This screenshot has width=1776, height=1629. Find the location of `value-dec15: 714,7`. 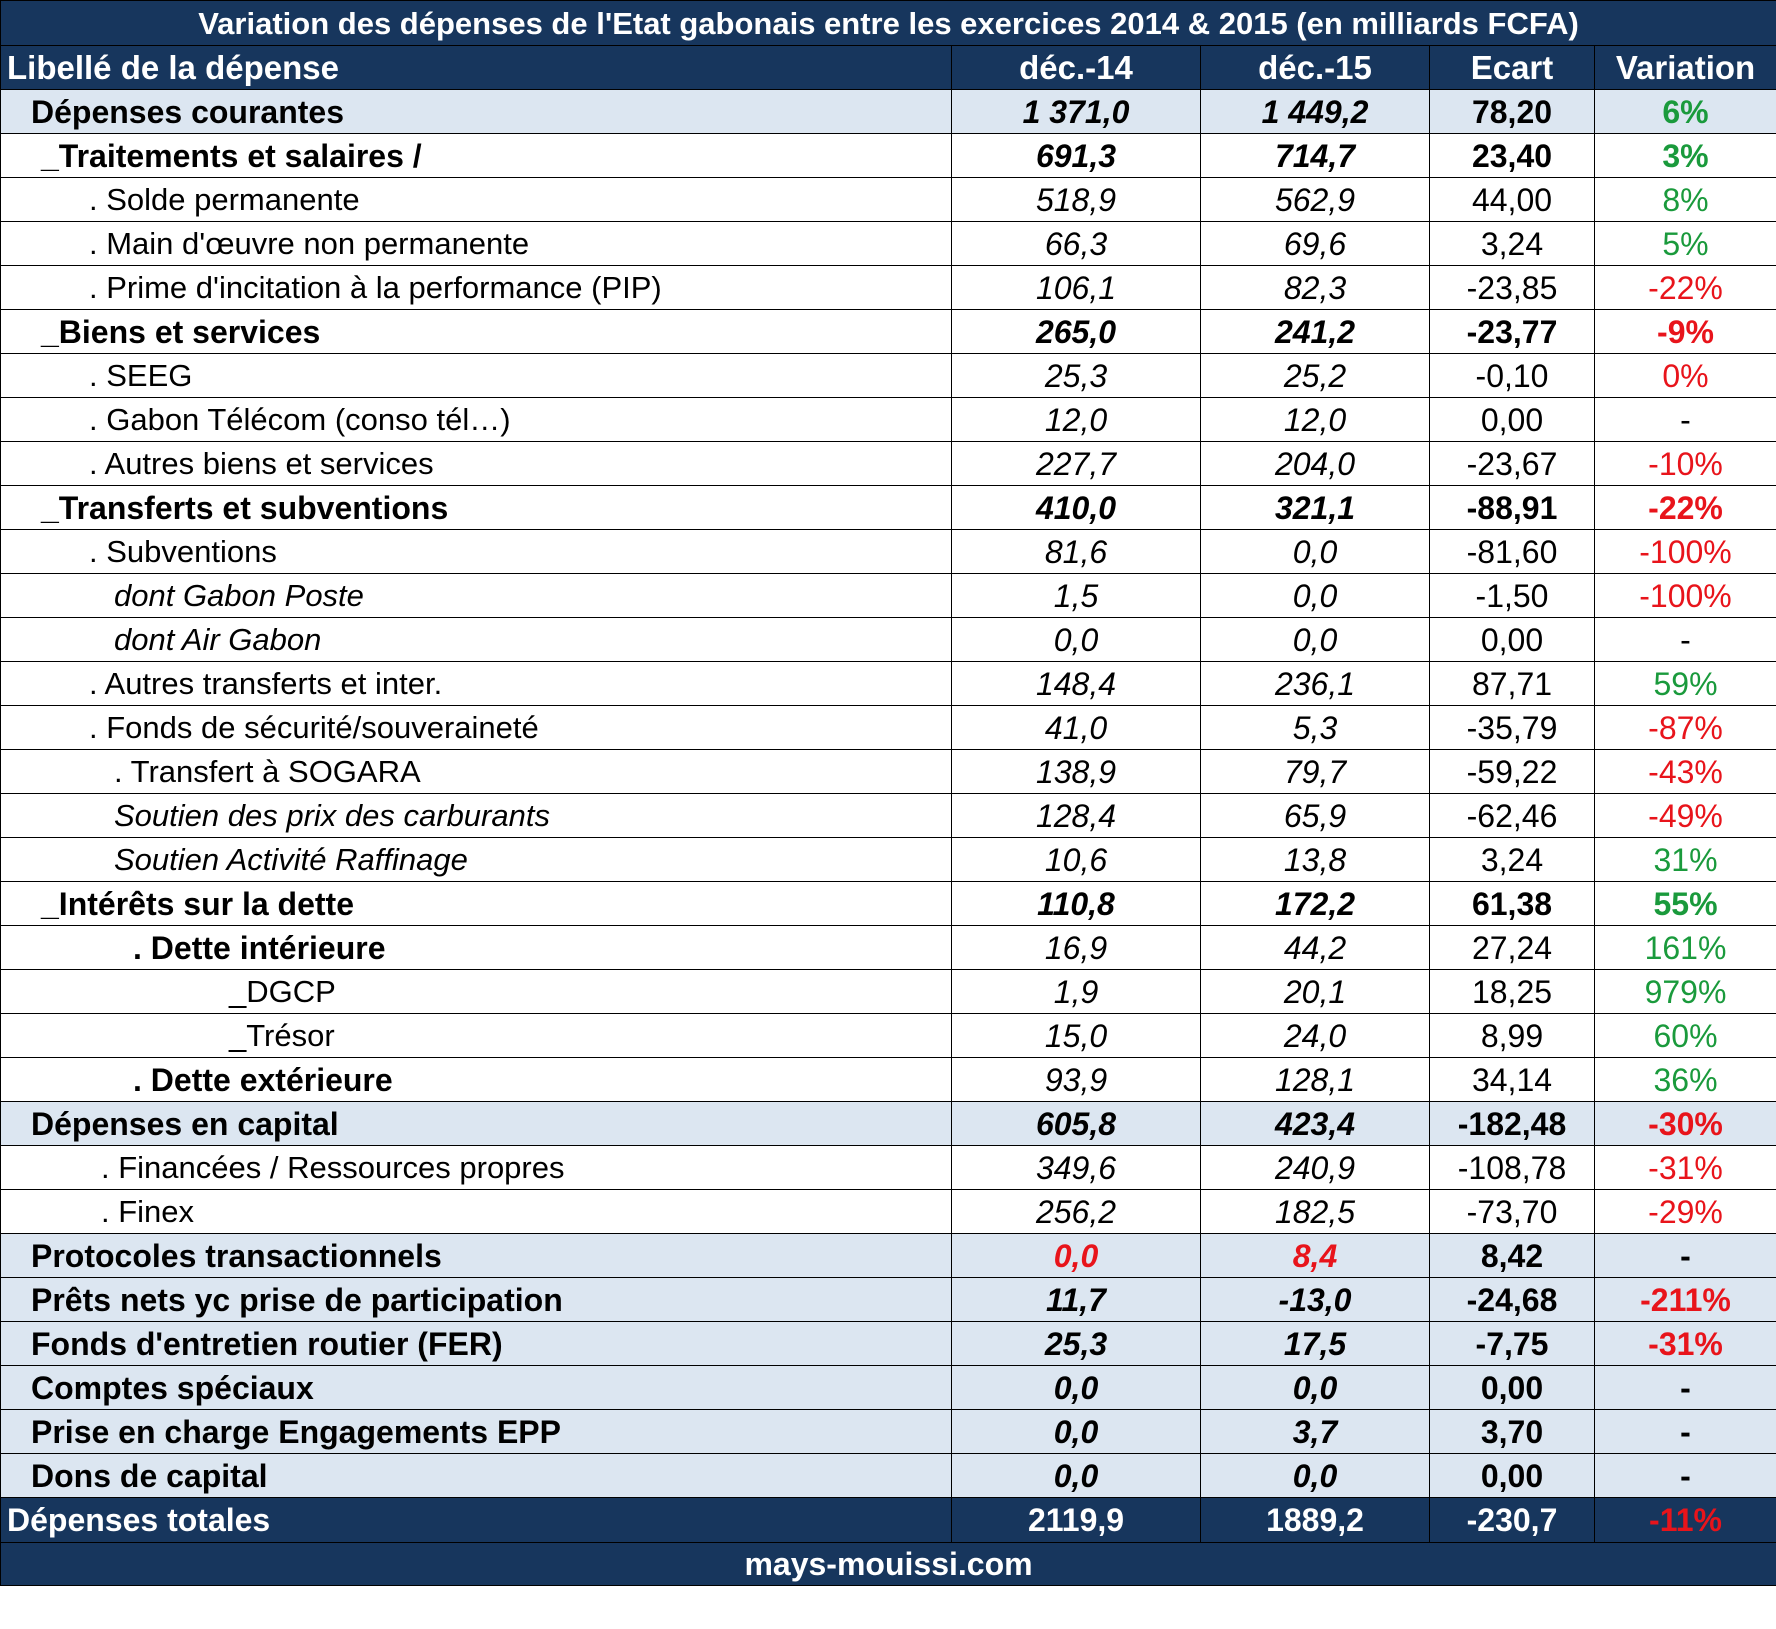

value-dec15: 714,7 is located at coordinates (1315, 155).